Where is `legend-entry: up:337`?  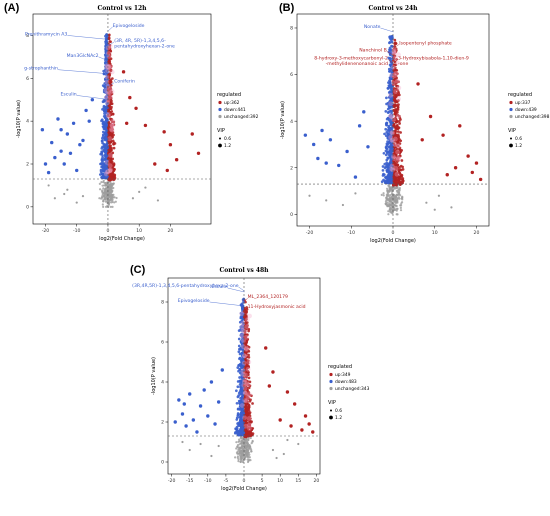
legend-entry: up:337 is located at coordinates (523, 103).